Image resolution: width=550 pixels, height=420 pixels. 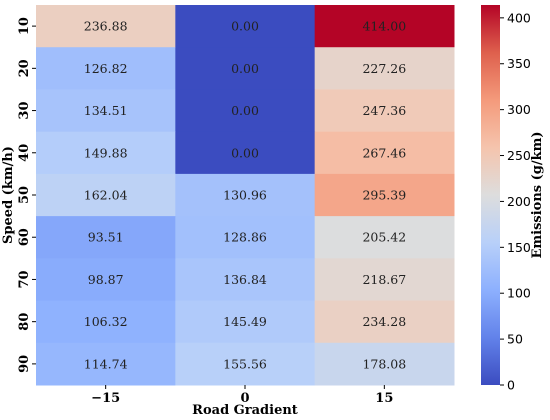 I want to click on cell-value-label: 205.42, so click(x=384, y=237).